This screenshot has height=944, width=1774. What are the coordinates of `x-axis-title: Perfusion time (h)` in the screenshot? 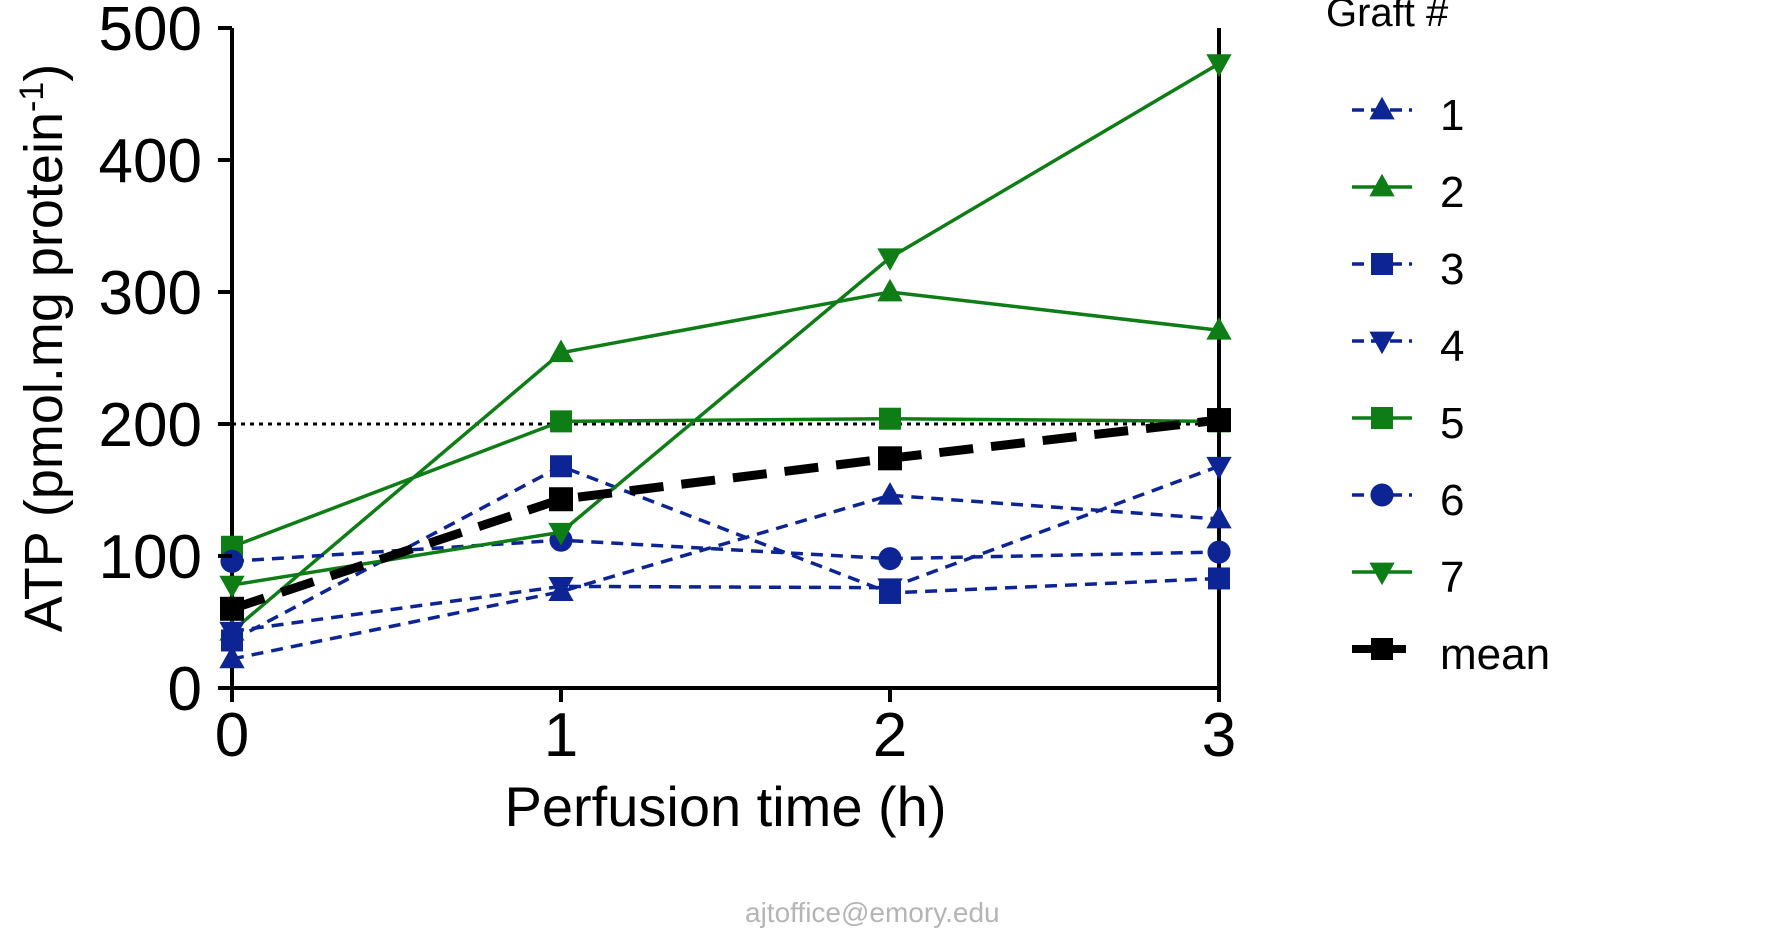 It's located at (726, 806).